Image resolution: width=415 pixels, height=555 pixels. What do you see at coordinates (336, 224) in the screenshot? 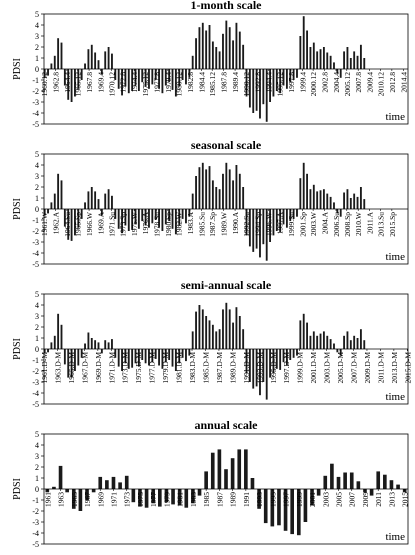
I see `x-tick-label: 2006.Su` at bounding box center [336, 224].